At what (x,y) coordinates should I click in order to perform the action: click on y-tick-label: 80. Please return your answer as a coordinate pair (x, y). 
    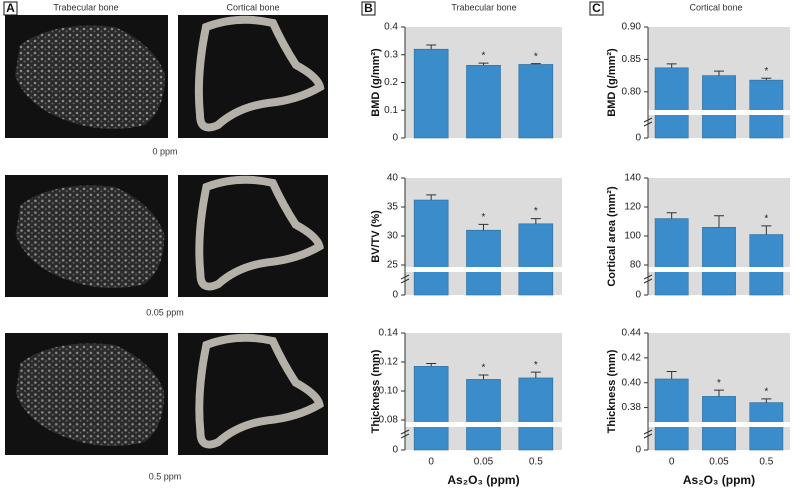
    Looking at the image, I should click on (636, 265).